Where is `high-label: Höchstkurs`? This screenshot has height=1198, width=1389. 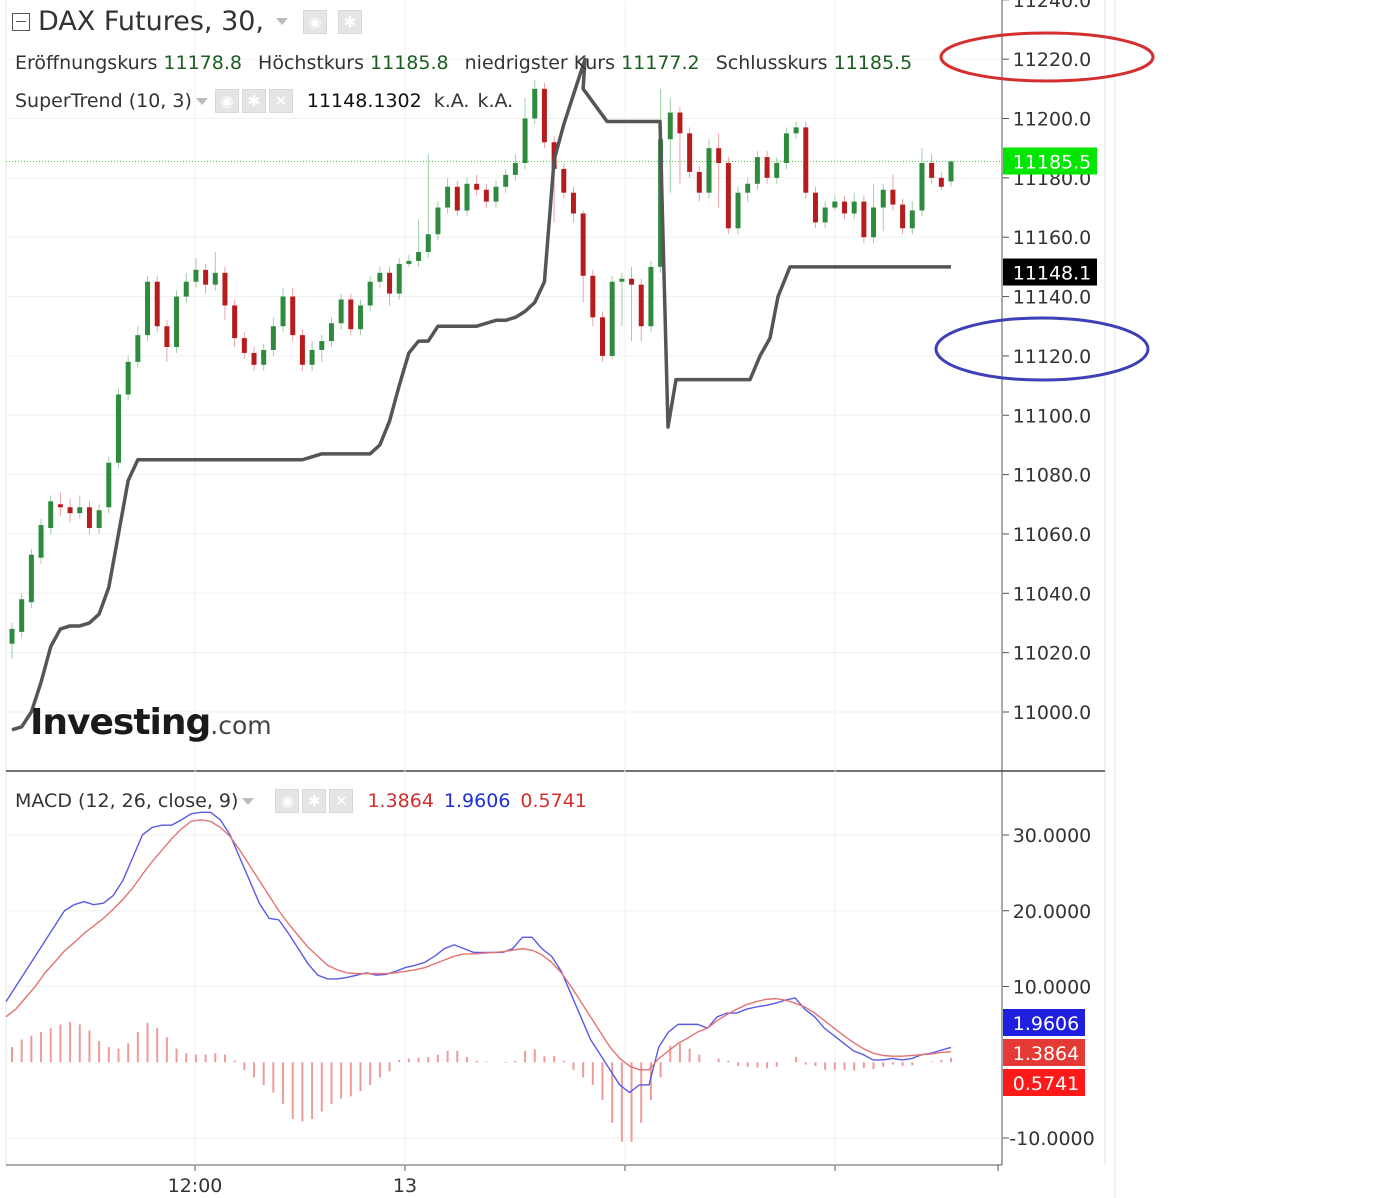
high-label: Höchstkurs is located at coordinates (311, 63).